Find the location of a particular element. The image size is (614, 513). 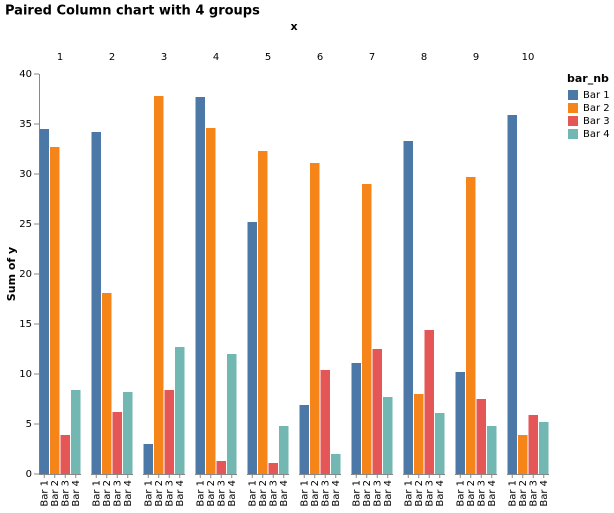

chart-title: Paired Column chart with 4 groups is located at coordinates (132, 11).